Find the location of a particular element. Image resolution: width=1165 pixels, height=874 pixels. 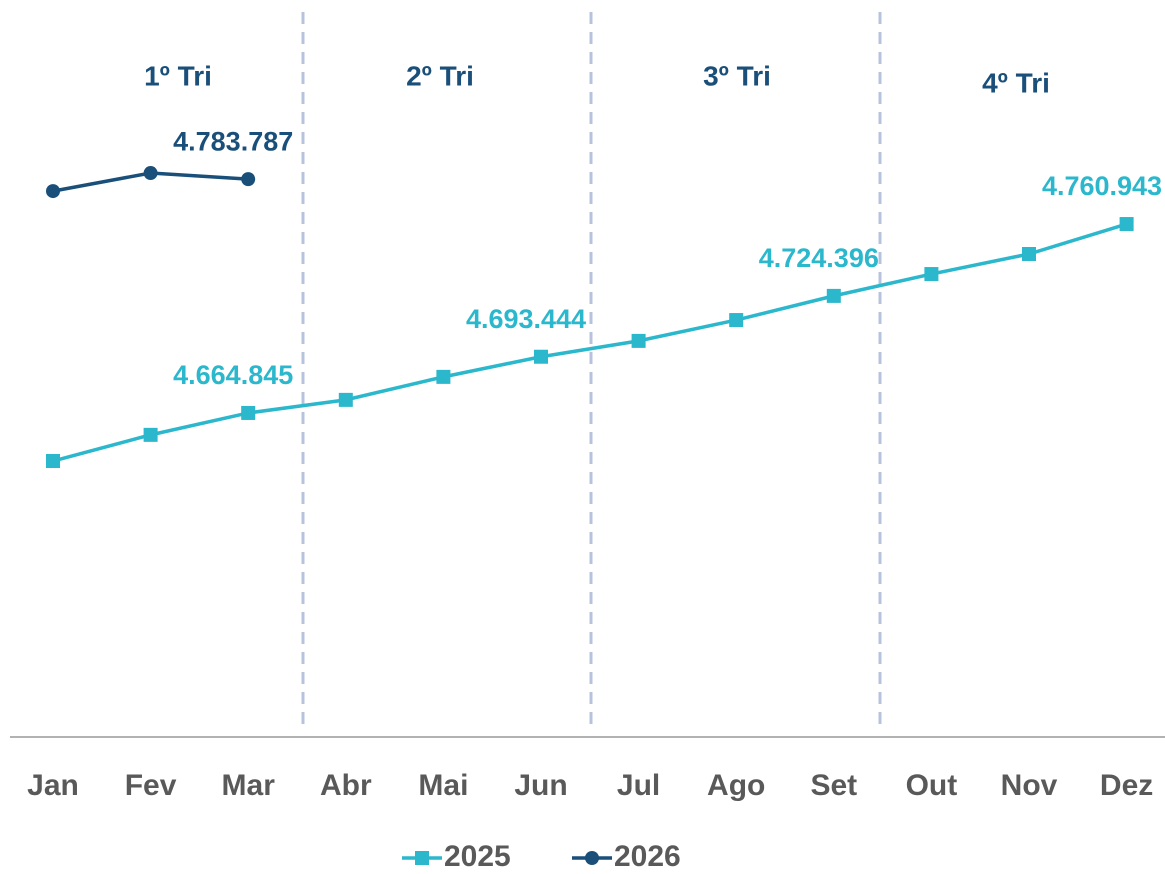

legend-label: 2026 is located at coordinates (647, 856).